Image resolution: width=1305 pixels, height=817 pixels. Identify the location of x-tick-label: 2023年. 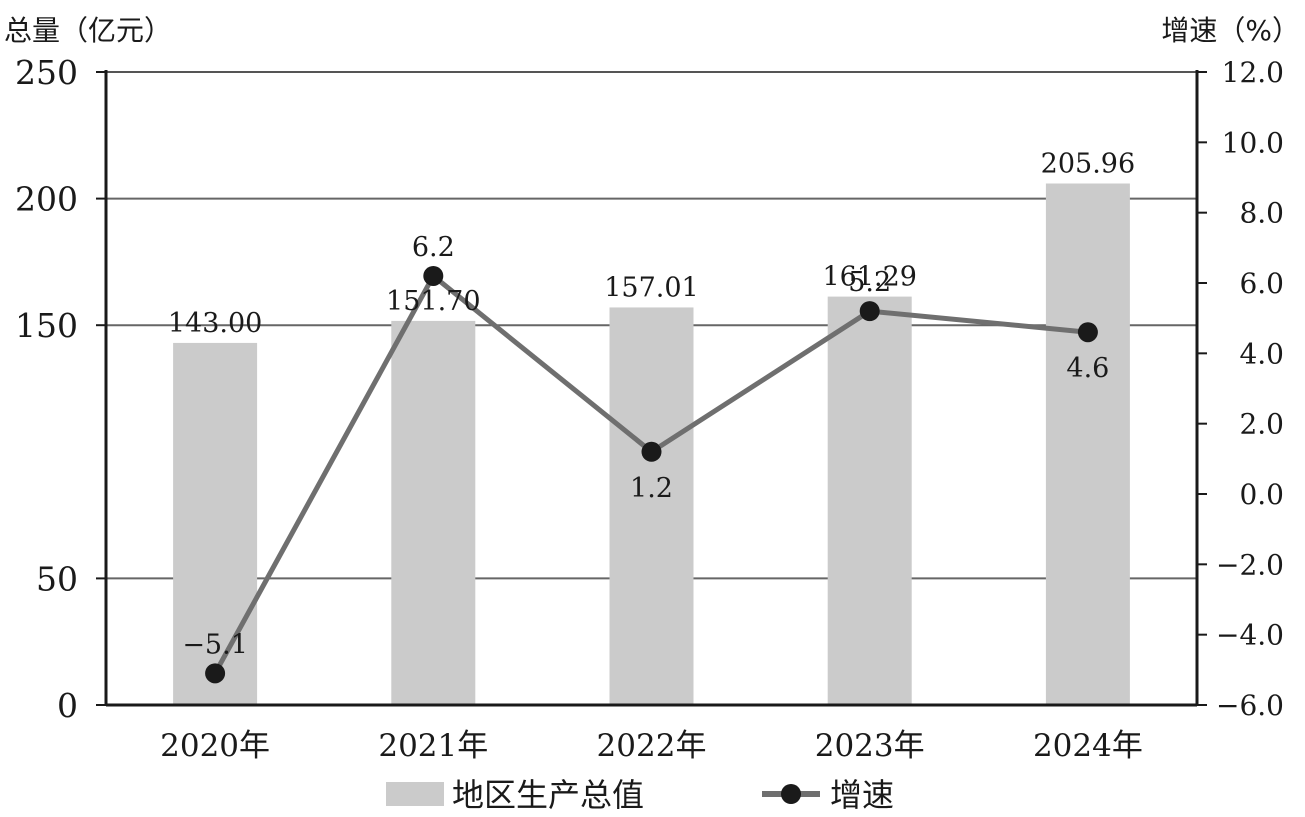
(870, 746).